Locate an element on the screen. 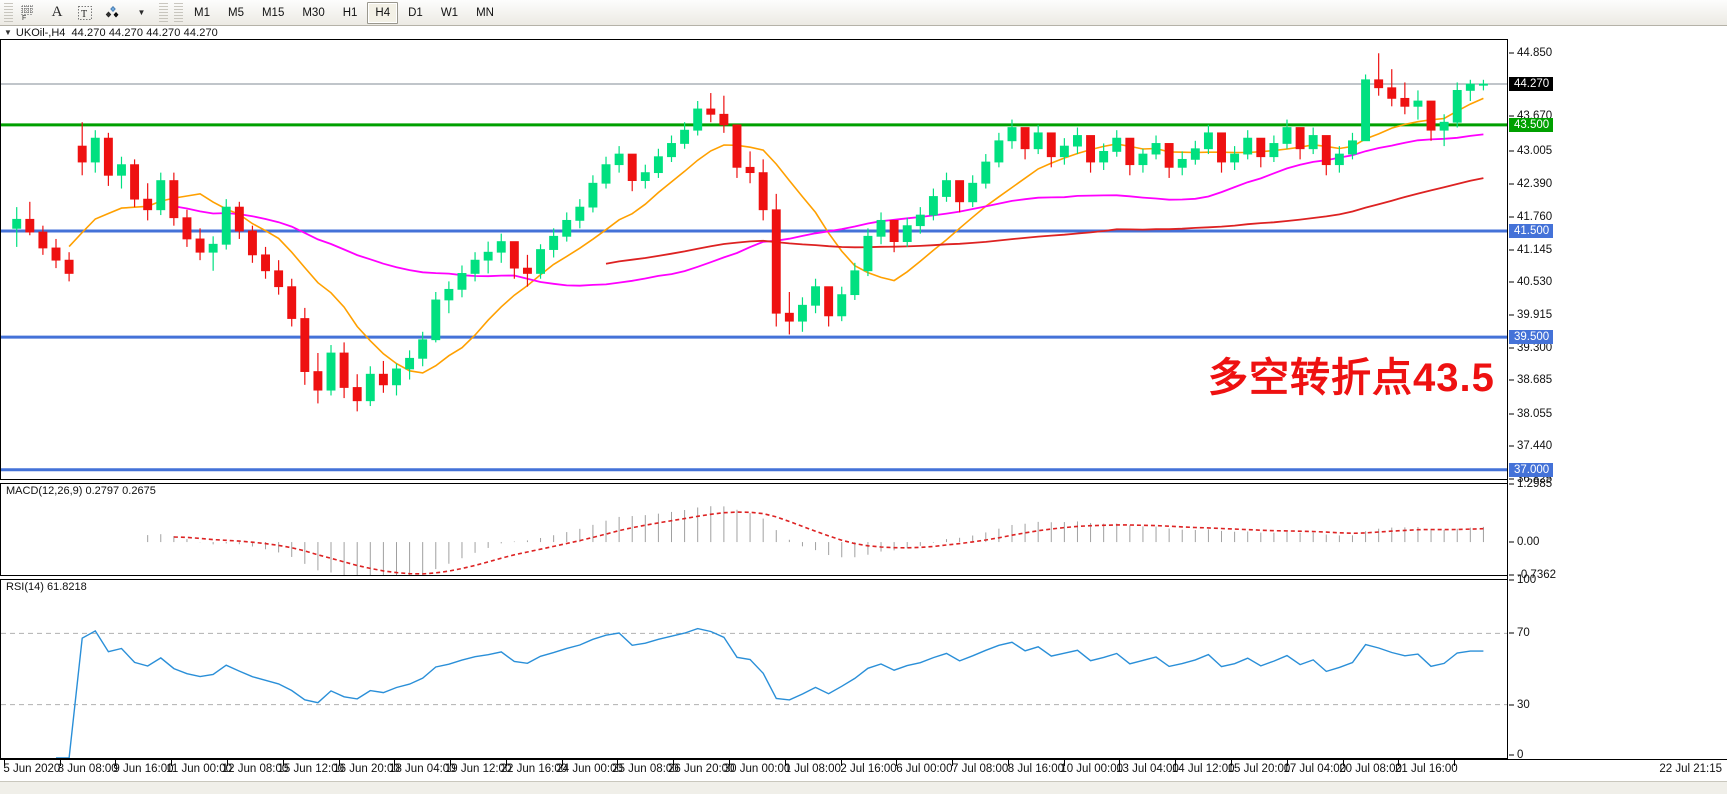 The height and width of the screenshot is (794, 1727). time-axis-label: 1 Jul 08:00 is located at coordinates (812, 769).